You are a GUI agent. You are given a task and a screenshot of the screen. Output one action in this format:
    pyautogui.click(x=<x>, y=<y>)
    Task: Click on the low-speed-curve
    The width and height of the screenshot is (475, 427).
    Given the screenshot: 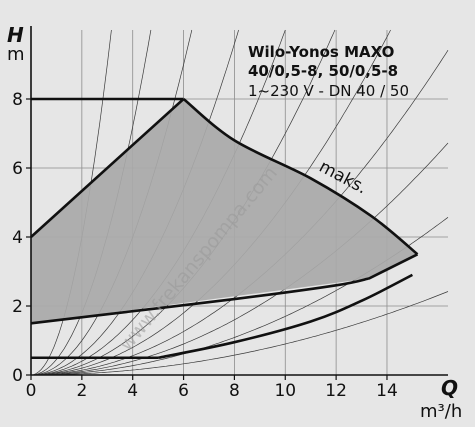 What is the action you would take?
    pyautogui.click(x=224, y=289)
    